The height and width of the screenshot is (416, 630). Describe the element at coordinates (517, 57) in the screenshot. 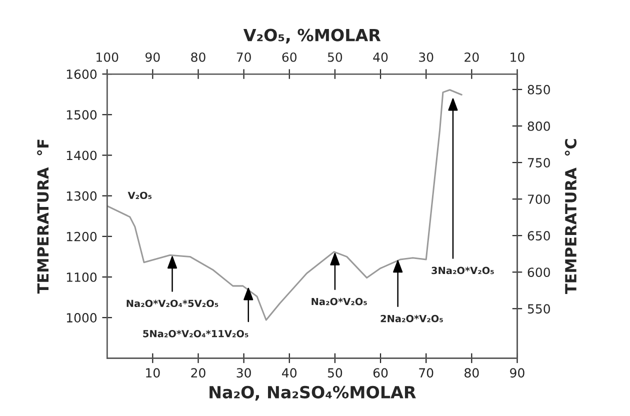

I see `x2-tick-label: 10` at that location.